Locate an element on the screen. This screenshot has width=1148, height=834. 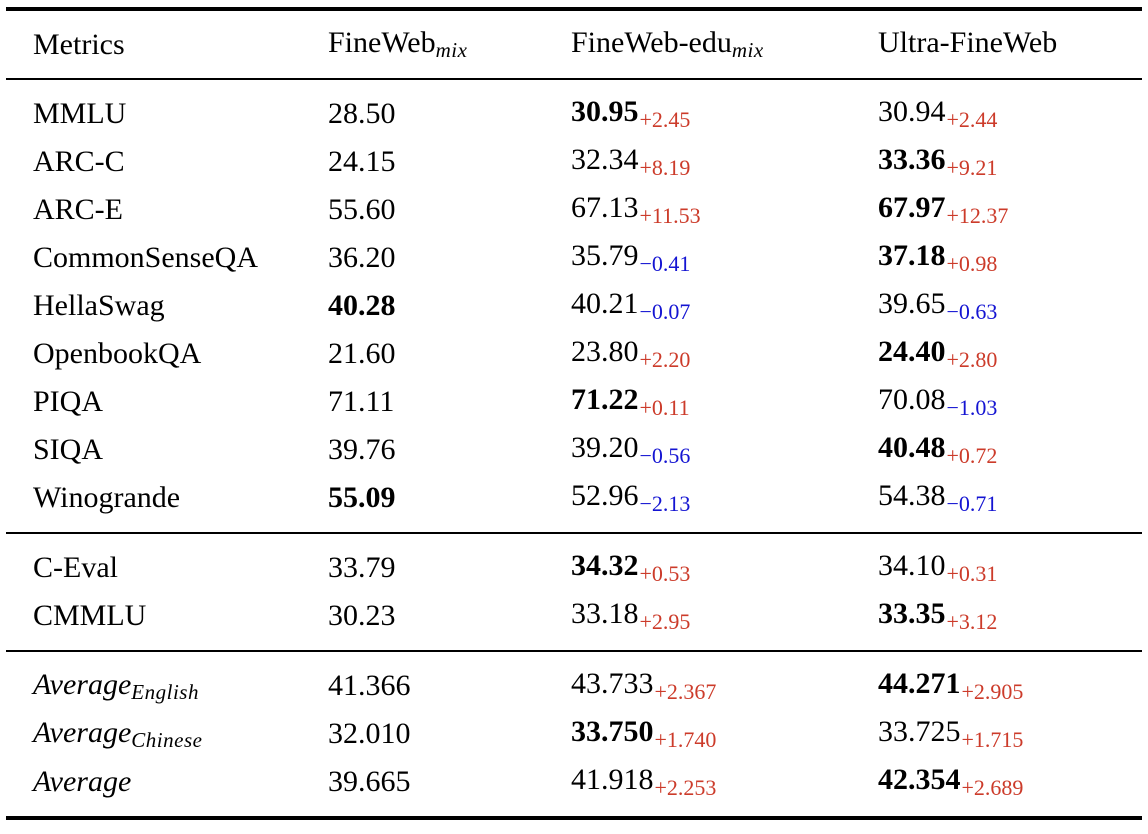
metric-value: 71.11 is located at coordinates (361, 401).